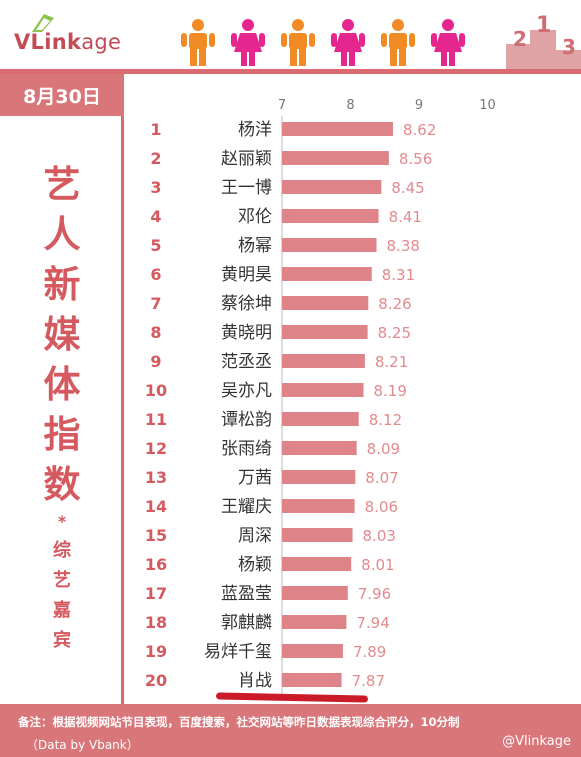 The width and height of the screenshot is (581, 757). I want to click on rank-label: 2, so click(155, 158).